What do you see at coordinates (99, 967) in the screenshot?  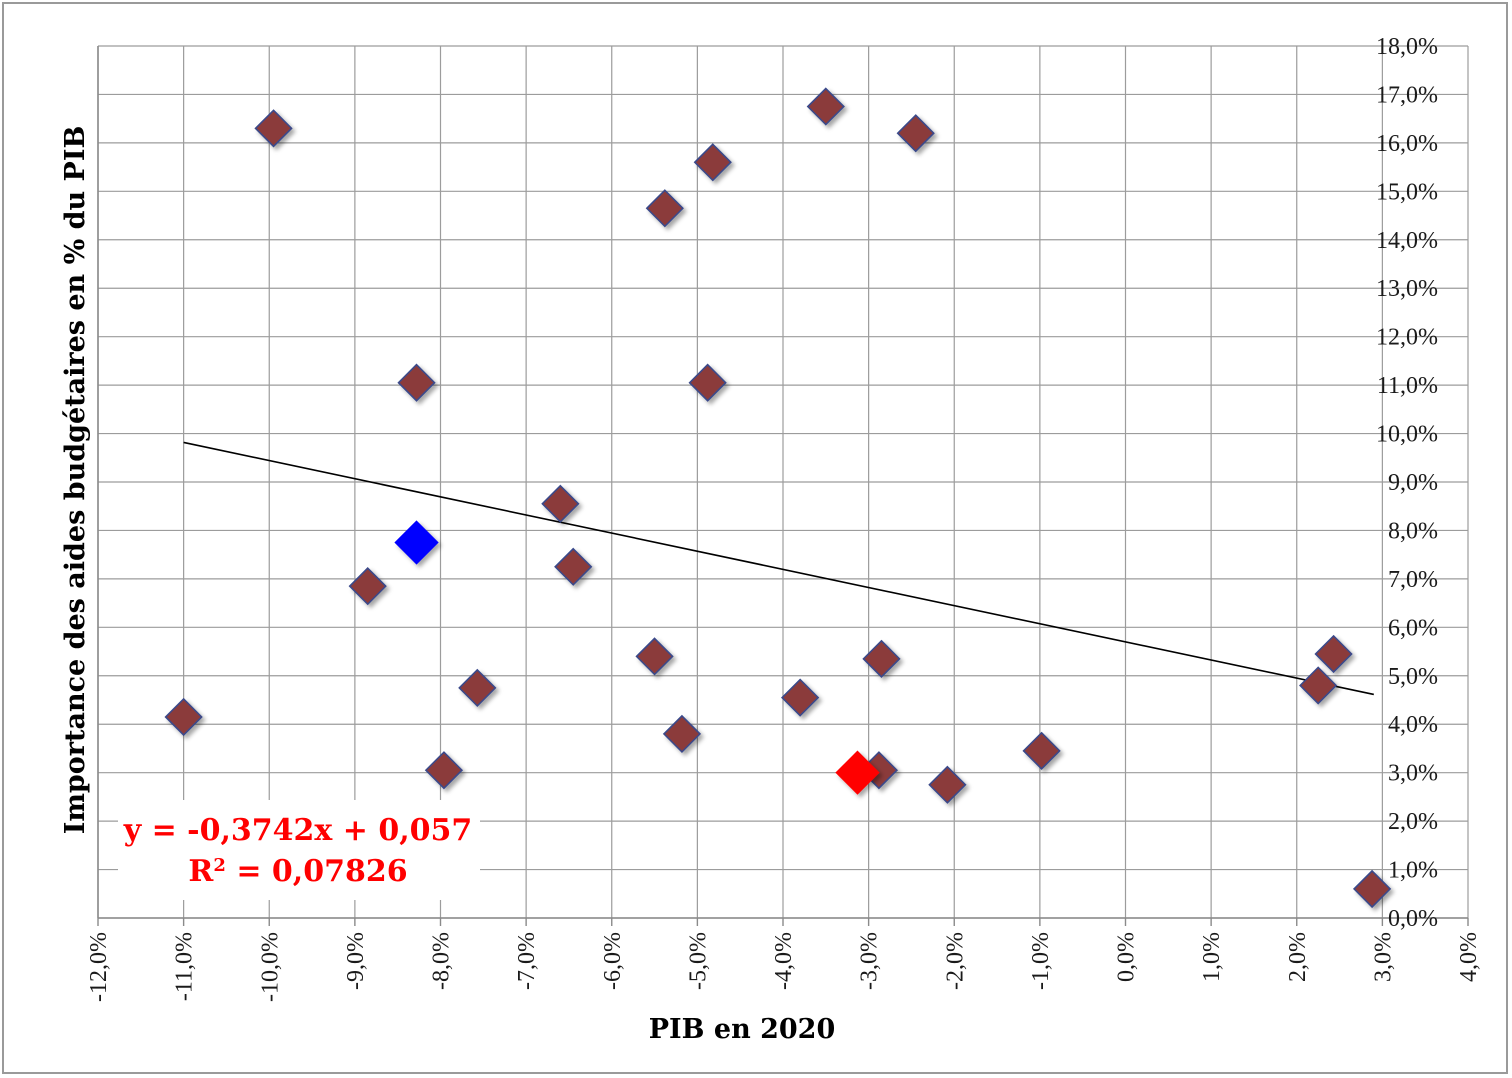 I see `x-tick-label: -12,0%` at bounding box center [99, 967].